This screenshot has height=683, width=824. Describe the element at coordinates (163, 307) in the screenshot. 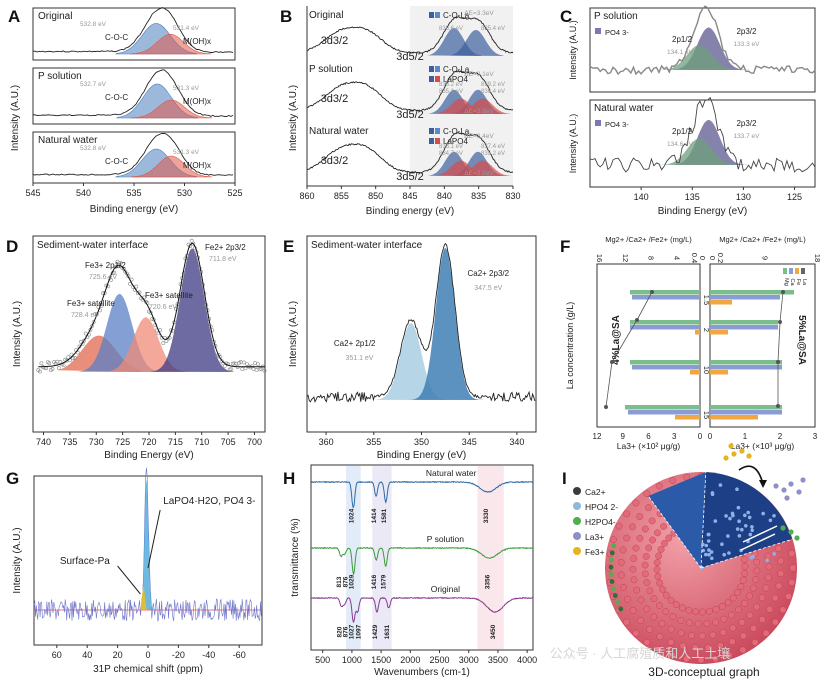

I see `peak-energy: 720.6 eV` at that location.